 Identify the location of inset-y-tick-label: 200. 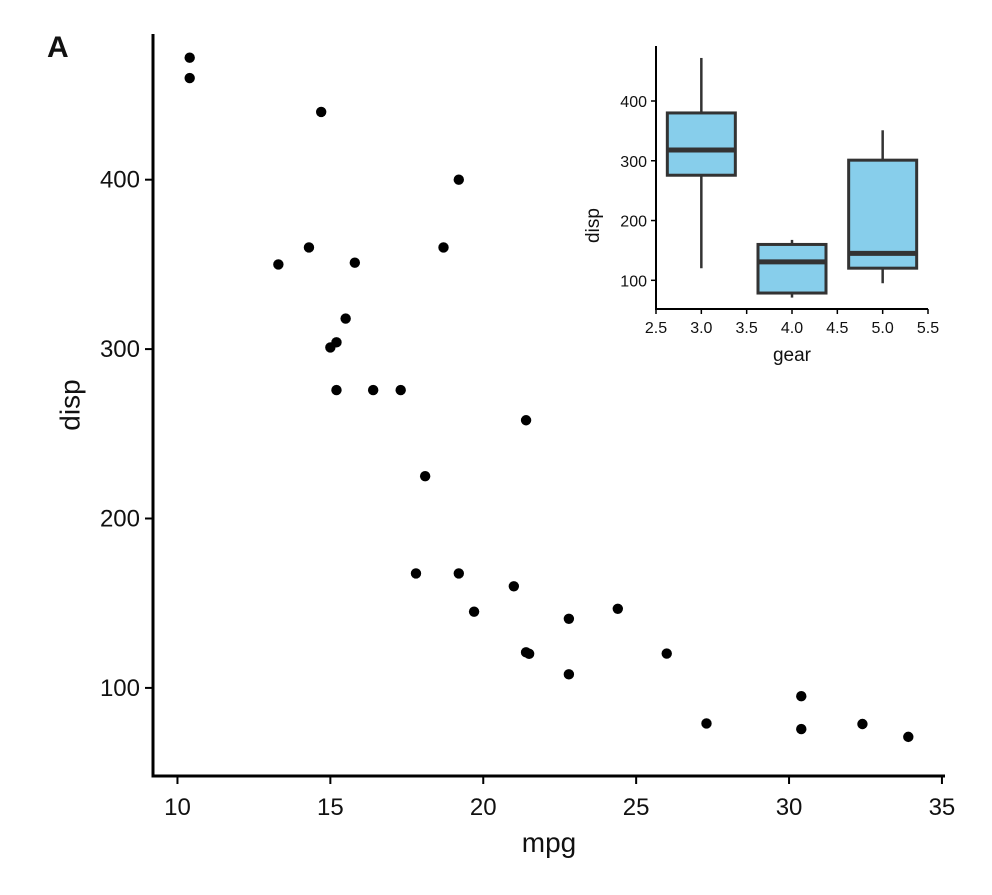
(633, 222).